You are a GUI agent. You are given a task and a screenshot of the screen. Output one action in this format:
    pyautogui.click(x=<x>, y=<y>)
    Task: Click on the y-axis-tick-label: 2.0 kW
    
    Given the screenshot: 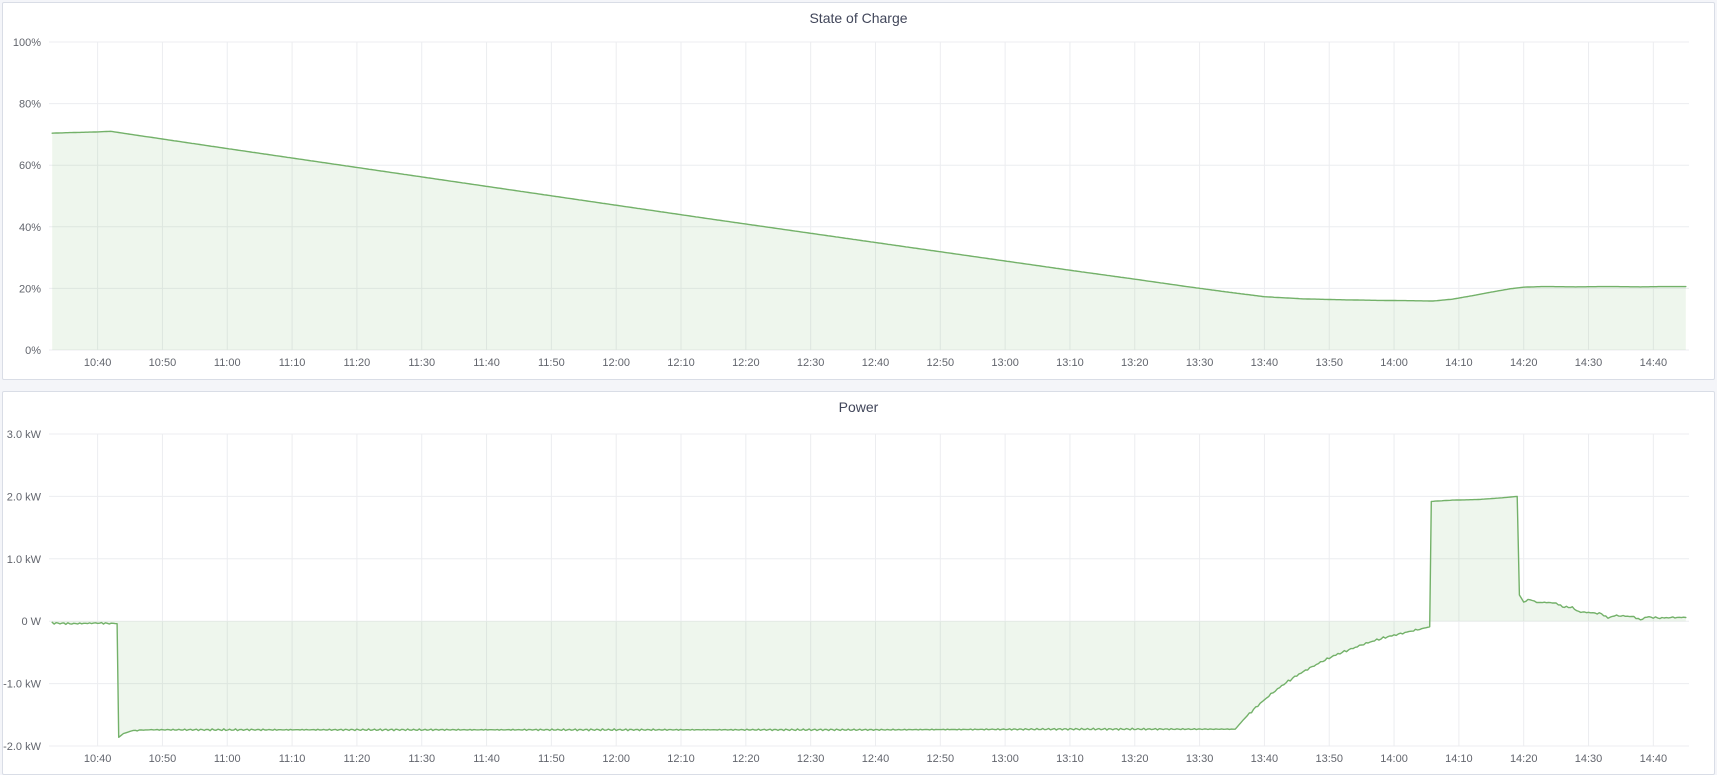 What is the action you would take?
    pyautogui.click(x=24, y=497)
    